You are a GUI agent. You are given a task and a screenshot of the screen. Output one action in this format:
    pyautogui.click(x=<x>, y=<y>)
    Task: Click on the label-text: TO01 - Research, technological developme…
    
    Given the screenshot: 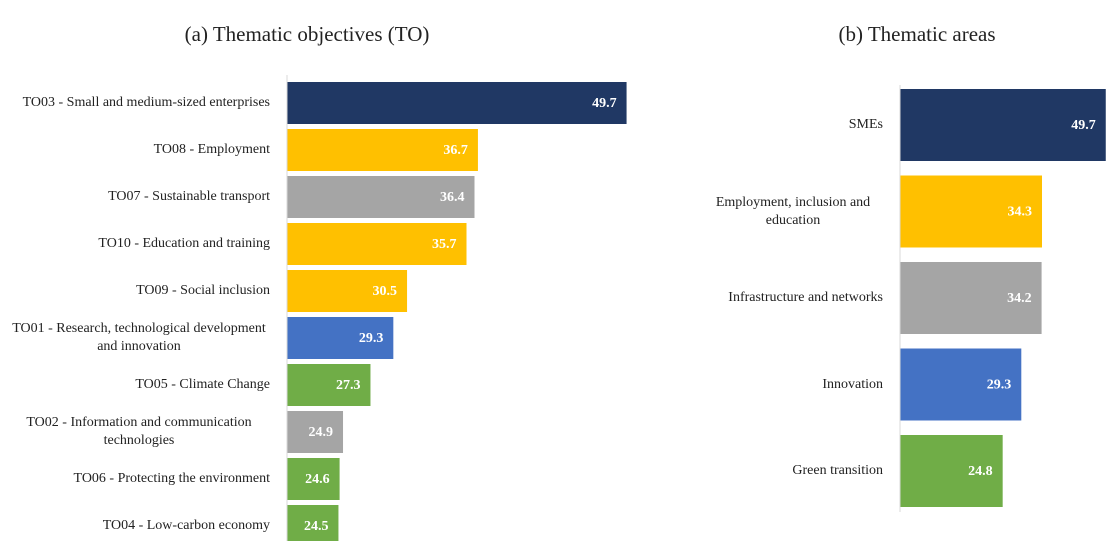 What is the action you would take?
    pyautogui.click(x=139, y=337)
    